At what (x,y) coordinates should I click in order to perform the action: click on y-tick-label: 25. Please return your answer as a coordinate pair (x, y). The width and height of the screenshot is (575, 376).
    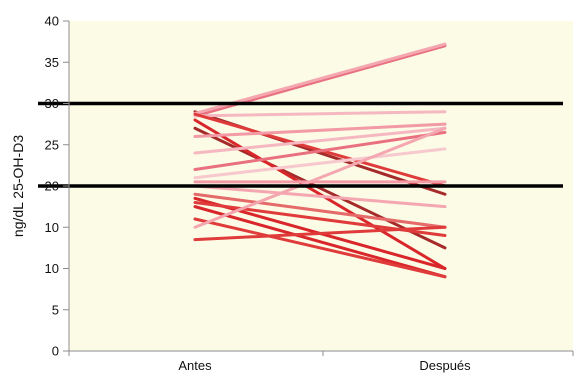
    Looking at the image, I should click on (52, 144).